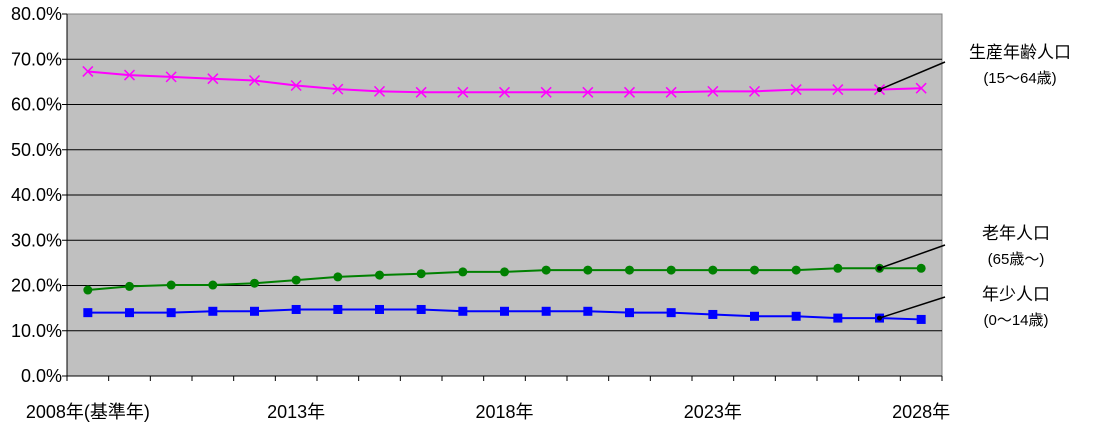  Describe the element at coordinates (963, 307) in the screenshot. I see `legend-callout: 年少人口 (0～14歳)` at that location.